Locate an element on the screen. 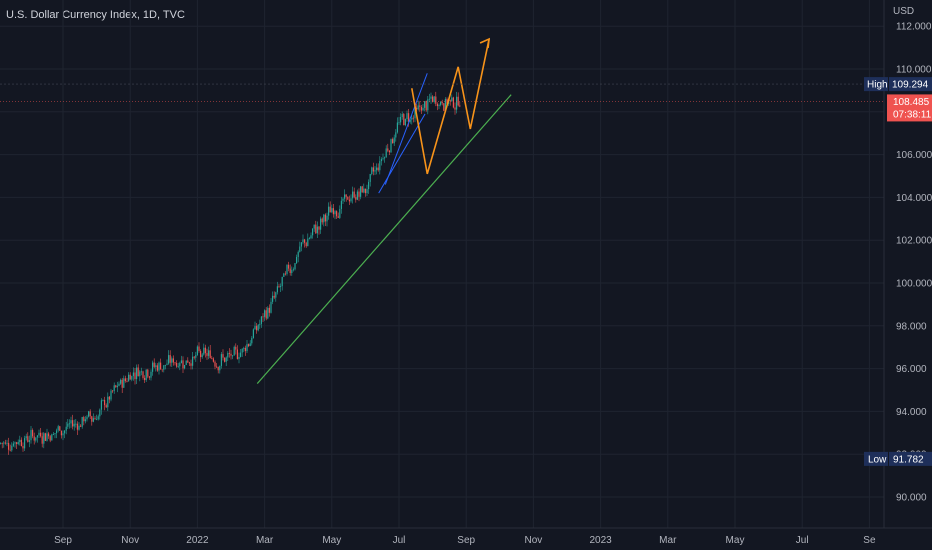 Image resolution: width=932 pixels, height=550 pixels. high-tag-label: High is located at coordinates (877, 85).